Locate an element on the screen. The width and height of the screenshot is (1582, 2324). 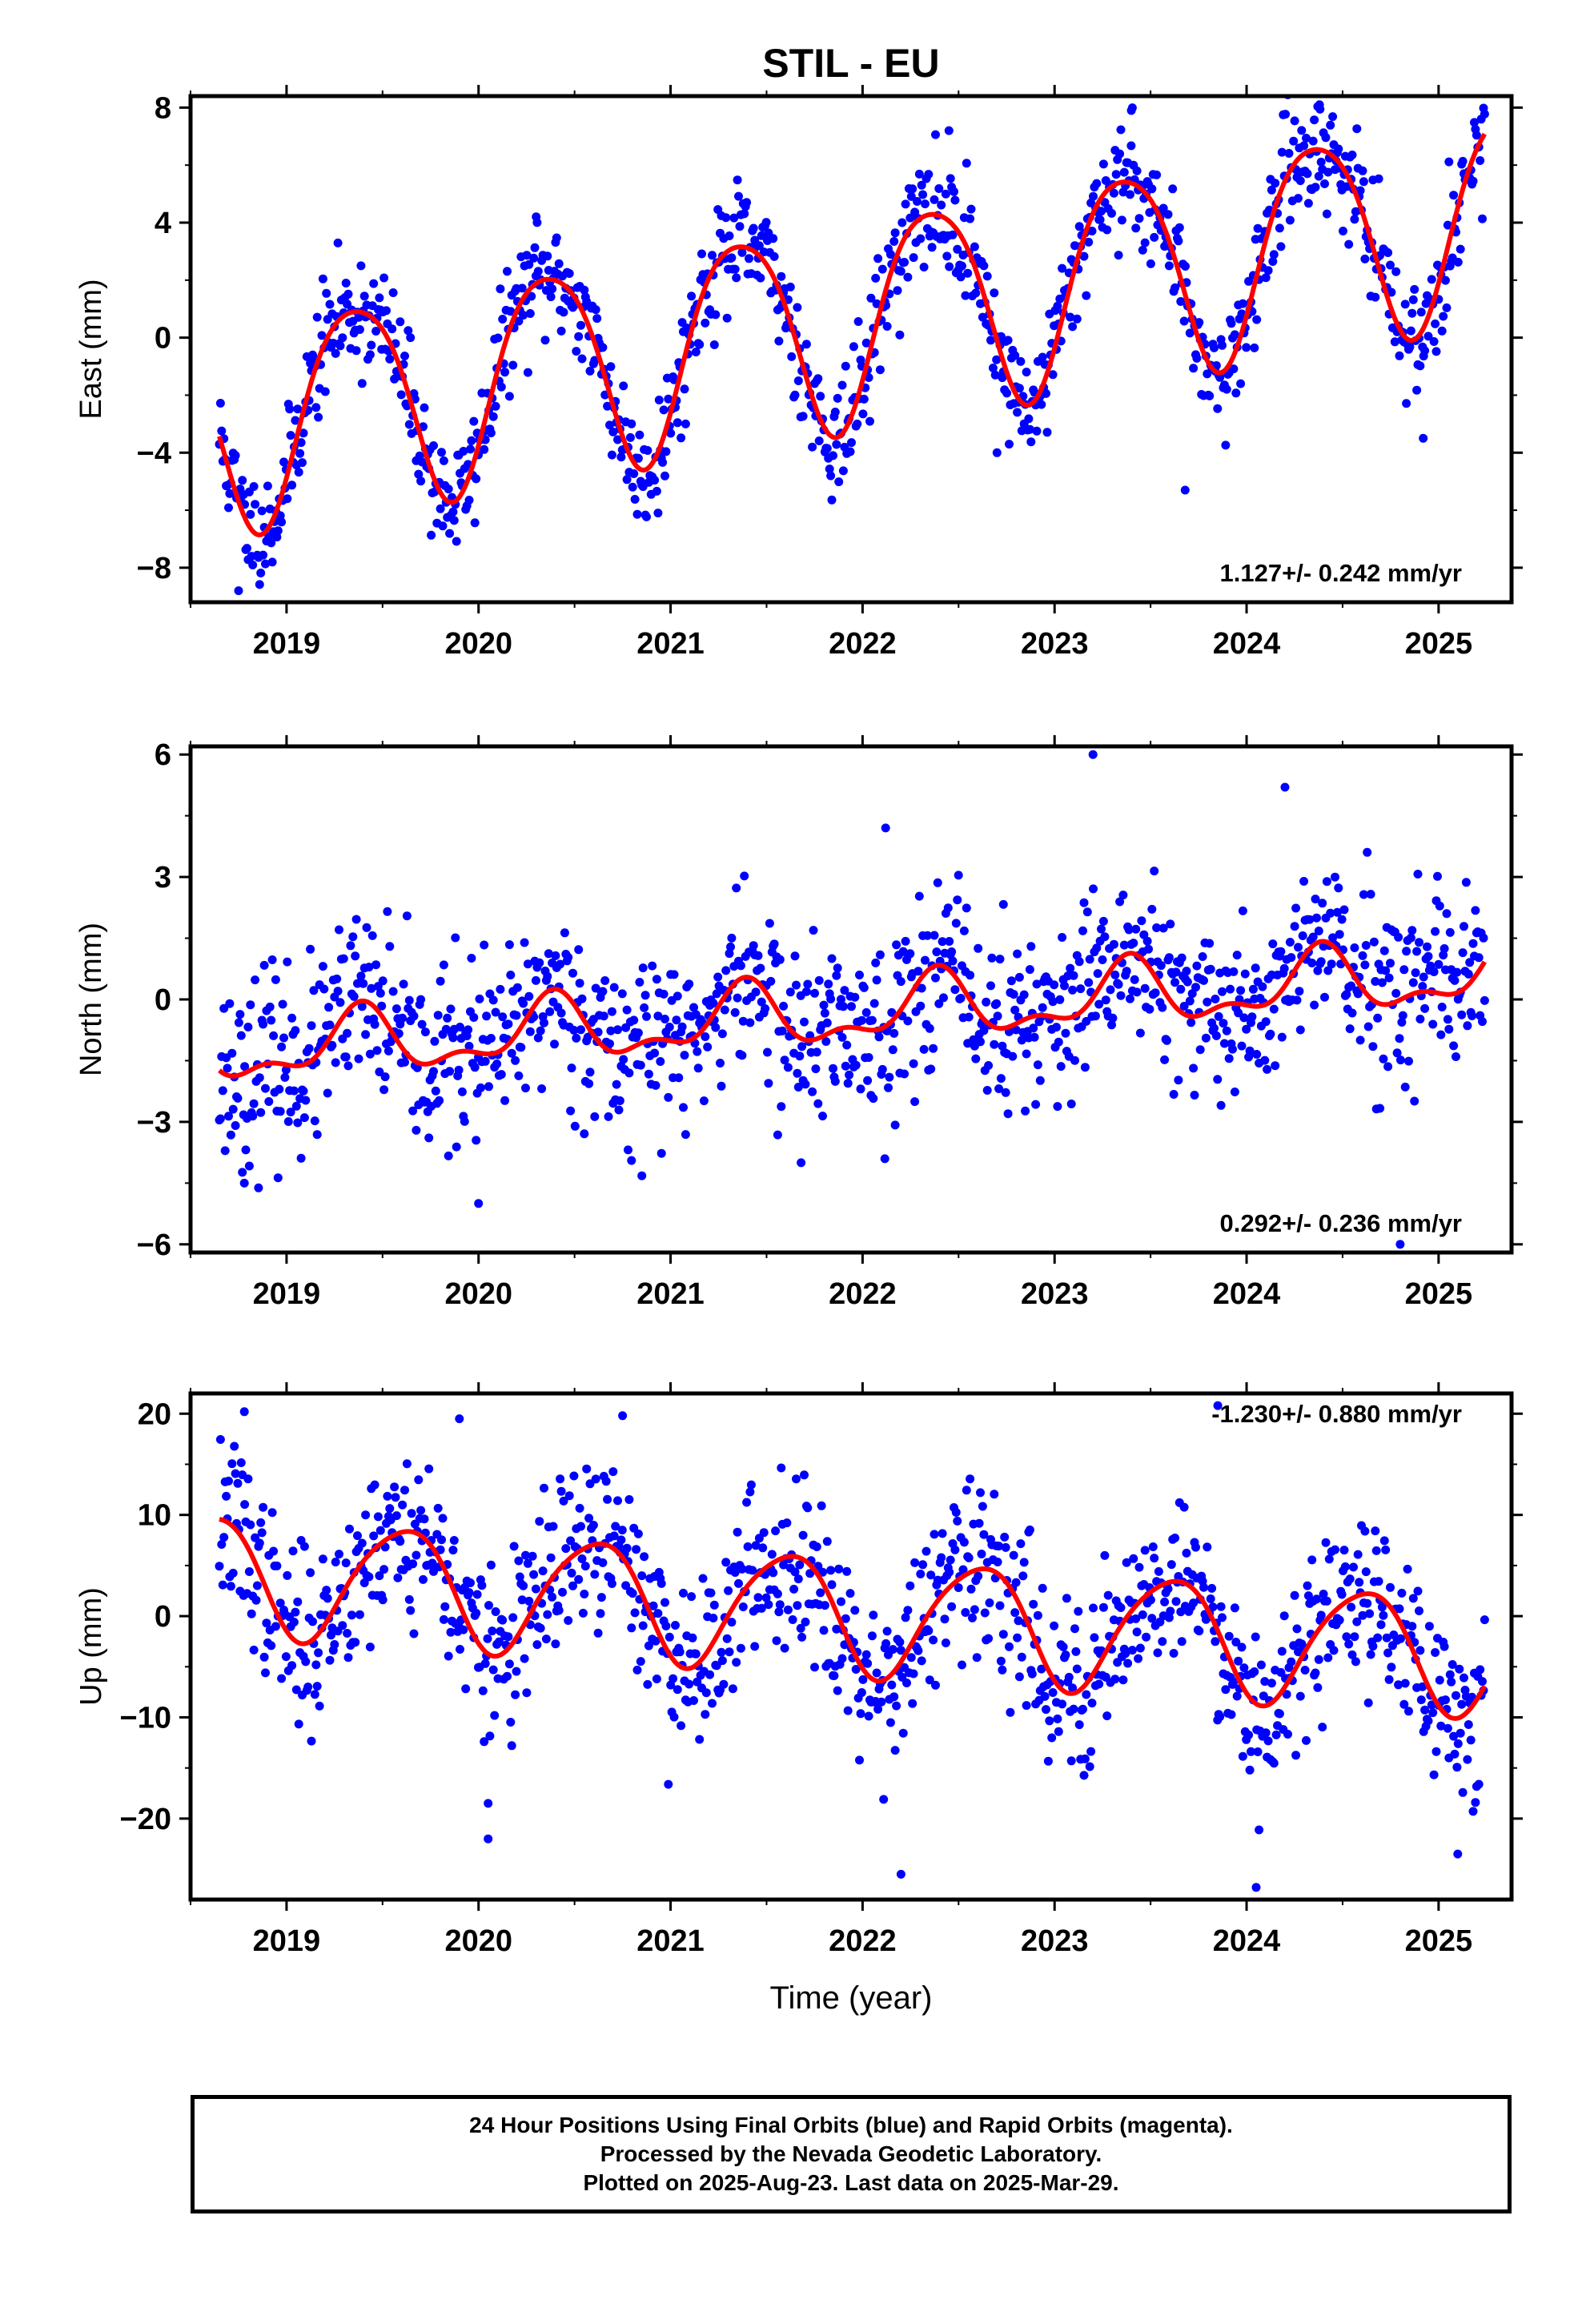
x-tick-label: 2021 is located at coordinates (671, 1941).